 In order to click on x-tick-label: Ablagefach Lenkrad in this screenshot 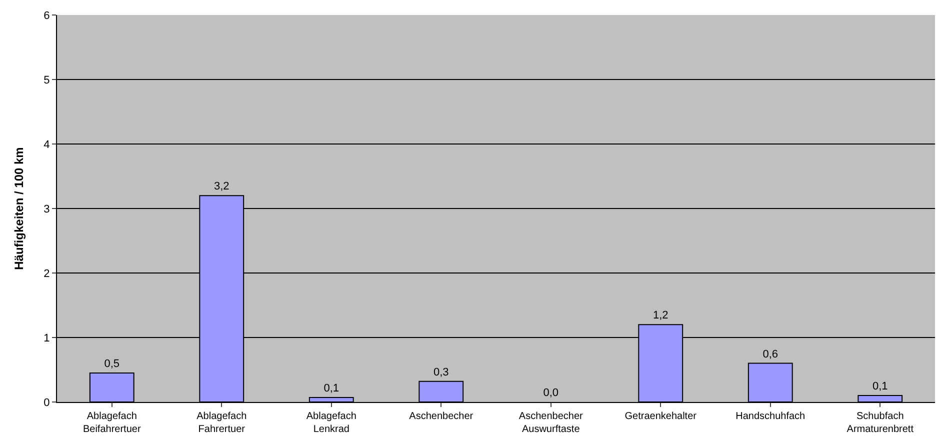, I will do `click(331, 423)`.